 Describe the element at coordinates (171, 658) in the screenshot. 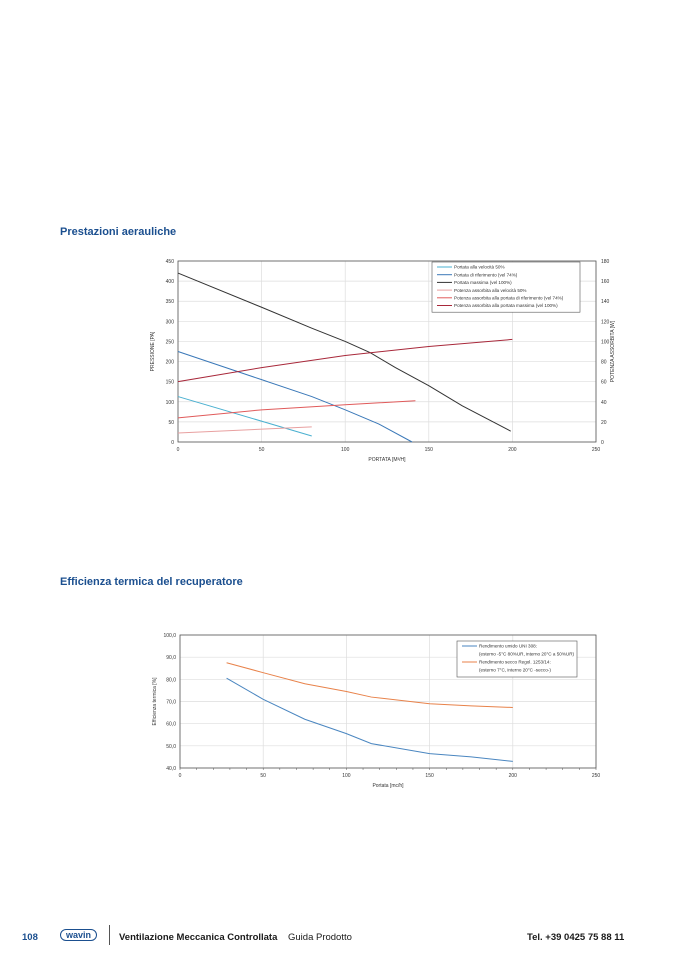

I see `y-tick-label: 90,0` at that location.